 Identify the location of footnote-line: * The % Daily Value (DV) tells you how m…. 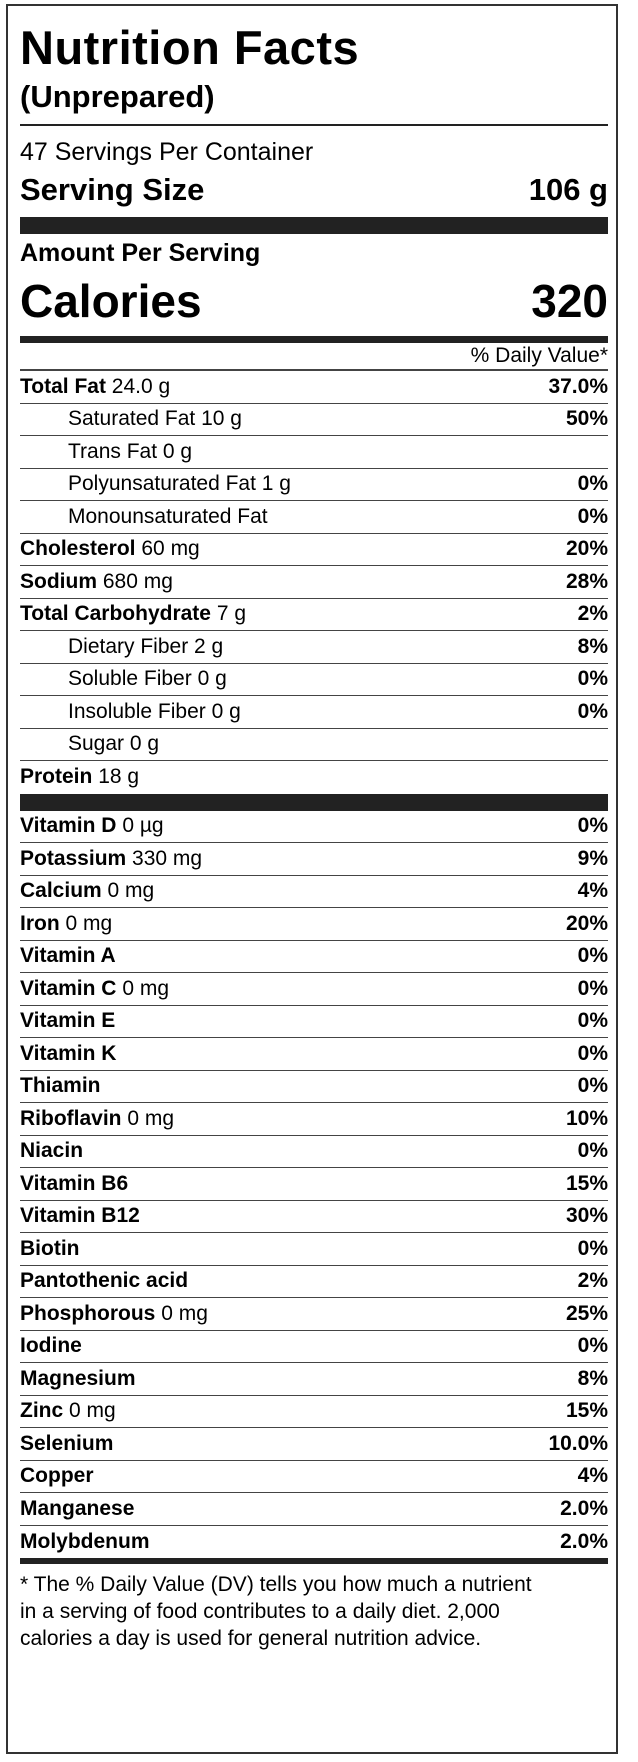
(276, 1584).